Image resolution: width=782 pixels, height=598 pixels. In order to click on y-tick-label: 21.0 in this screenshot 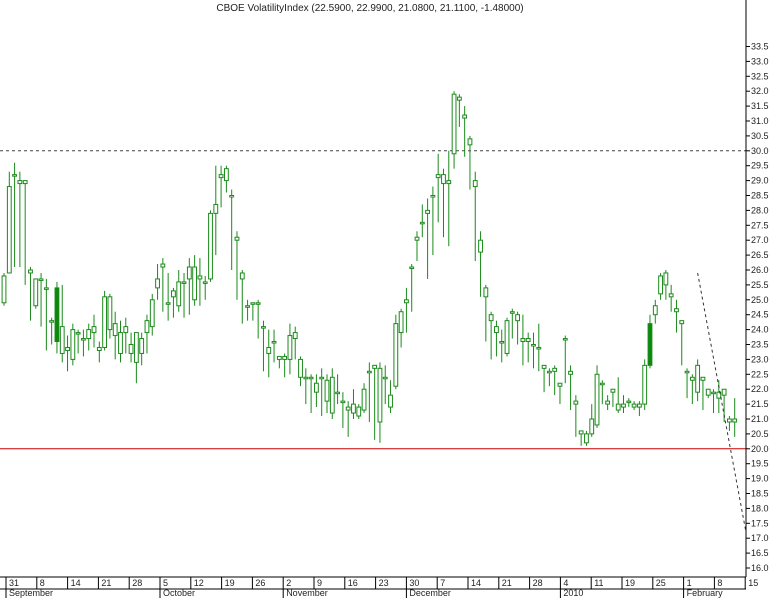, I will do `click(760, 419)`.